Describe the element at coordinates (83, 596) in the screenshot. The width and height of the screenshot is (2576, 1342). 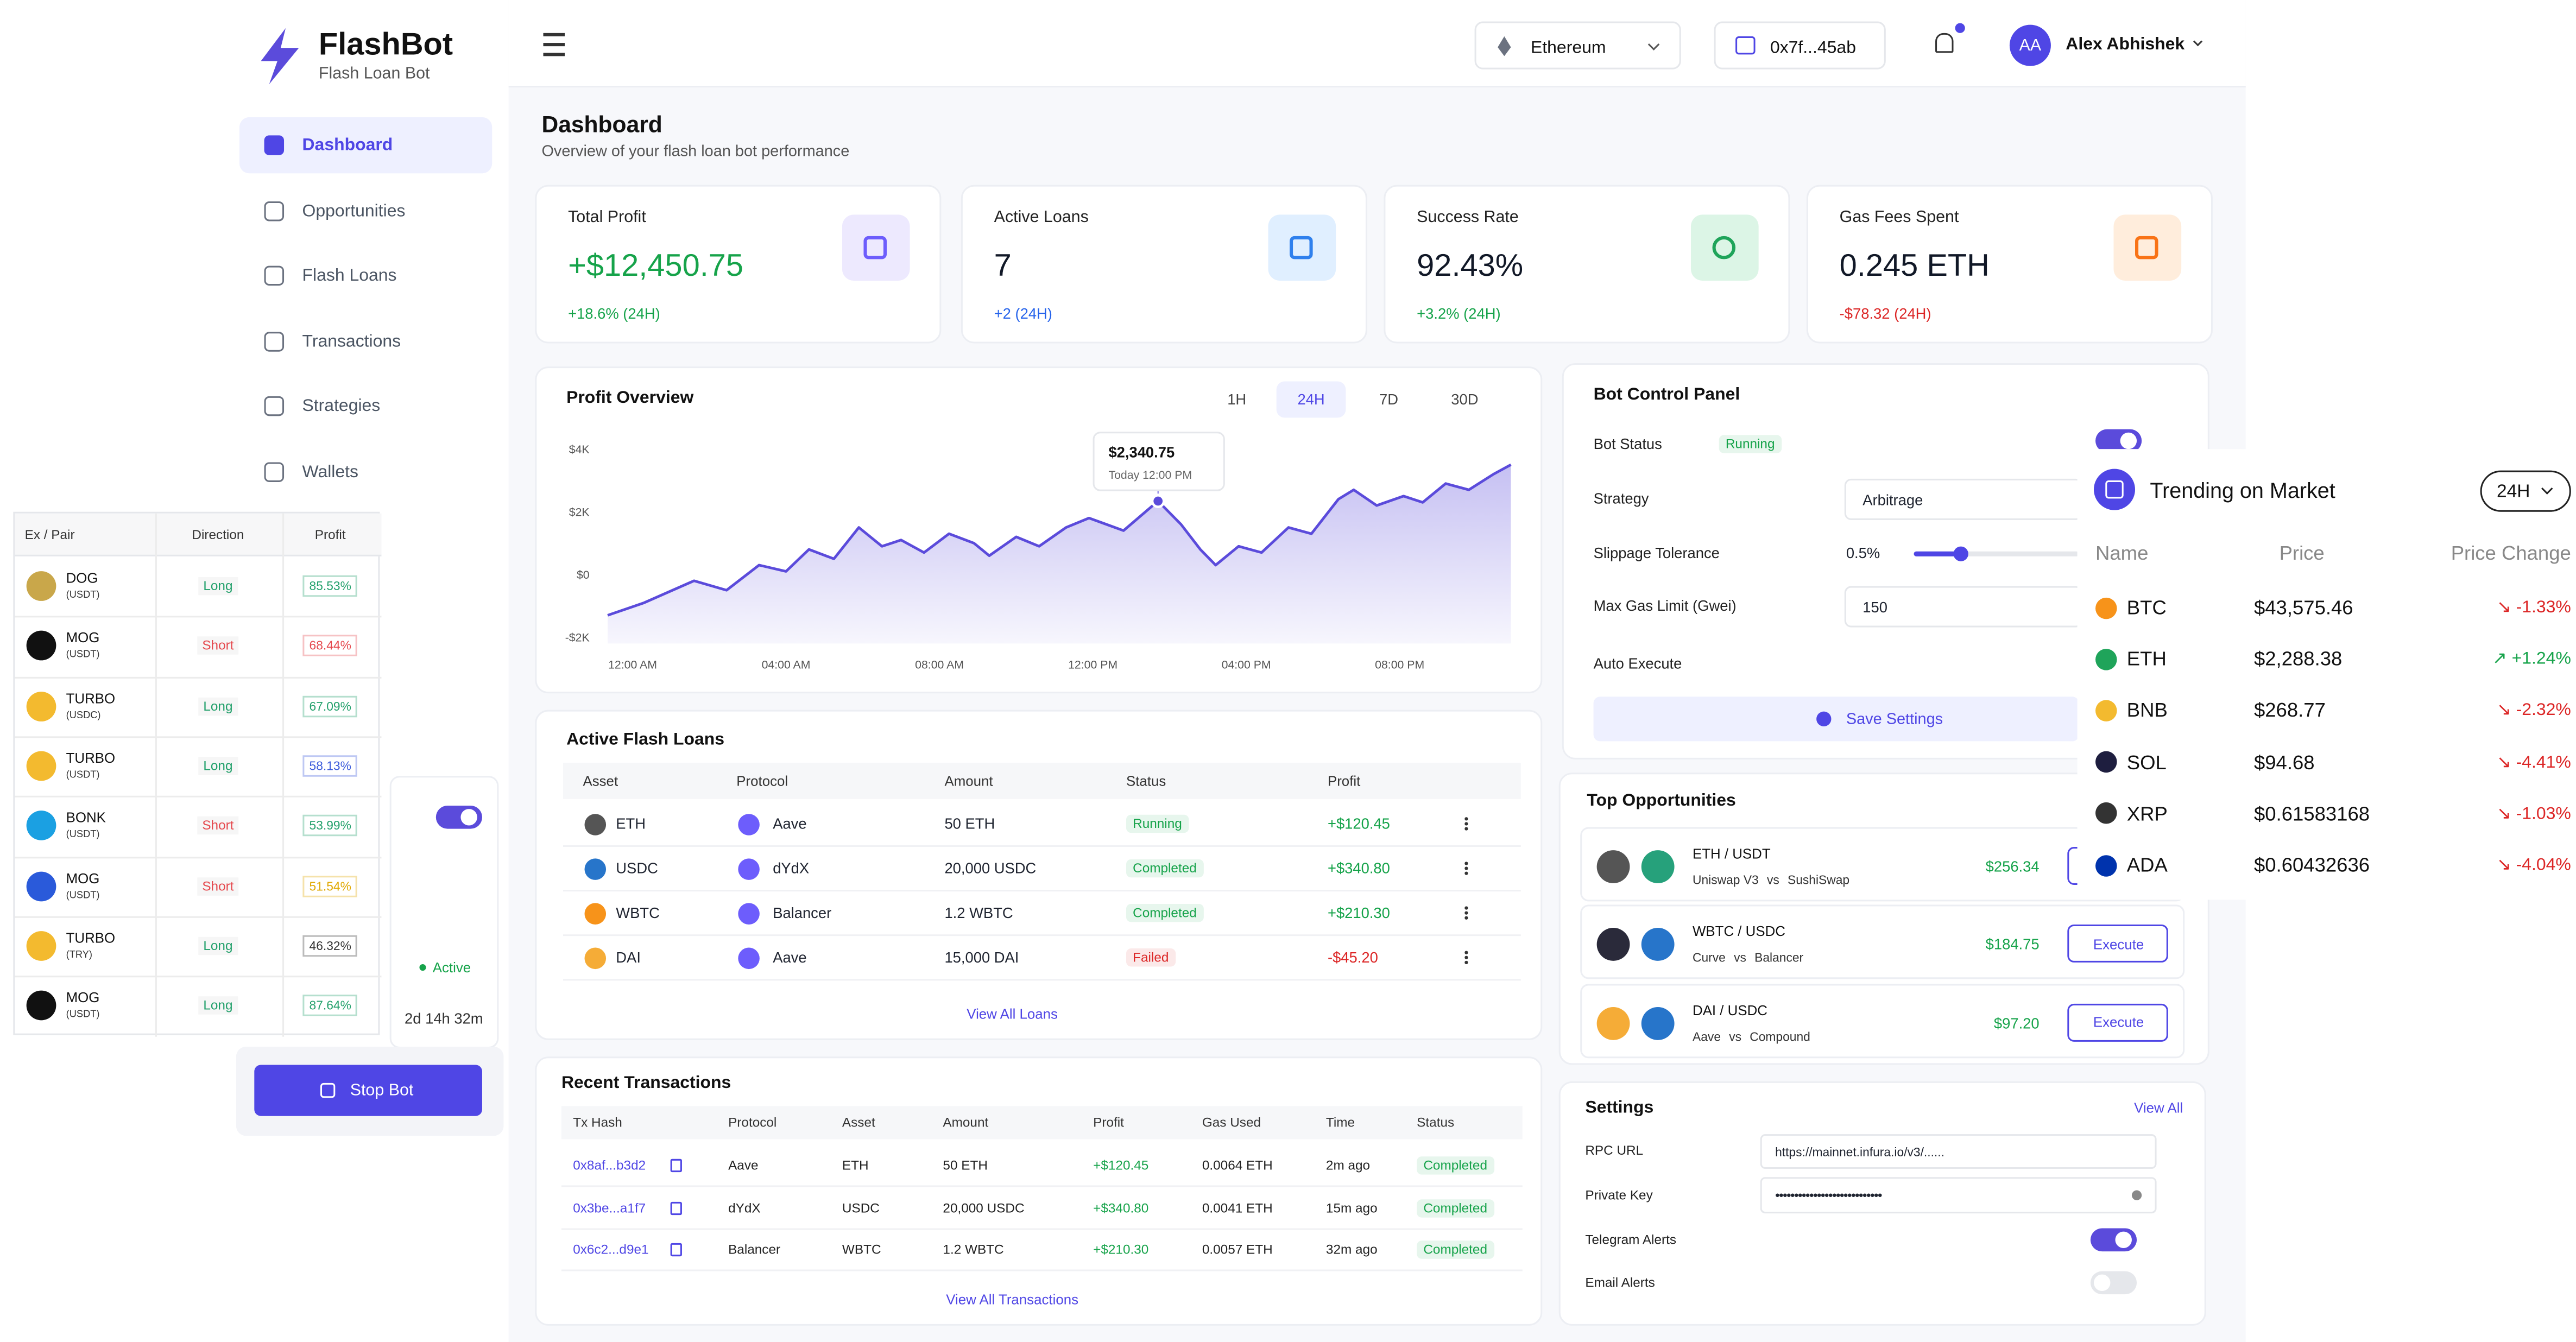
I see `pair-quote: (USDT)` at that location.